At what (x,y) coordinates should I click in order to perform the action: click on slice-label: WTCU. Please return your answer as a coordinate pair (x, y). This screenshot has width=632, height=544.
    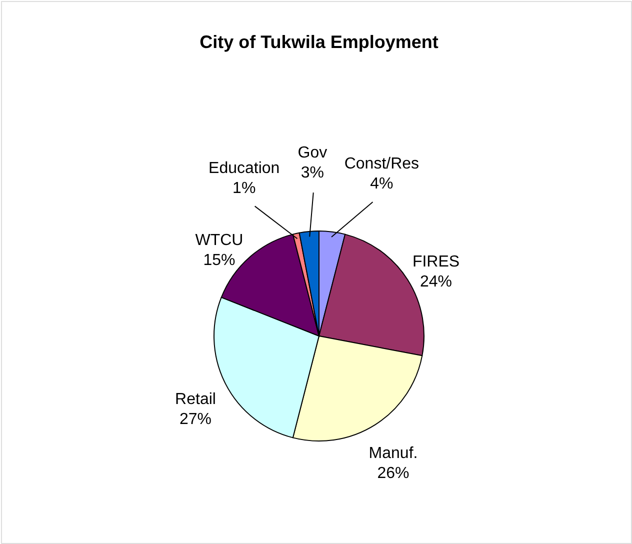
    Looking at the image, I should click on (219, 240).